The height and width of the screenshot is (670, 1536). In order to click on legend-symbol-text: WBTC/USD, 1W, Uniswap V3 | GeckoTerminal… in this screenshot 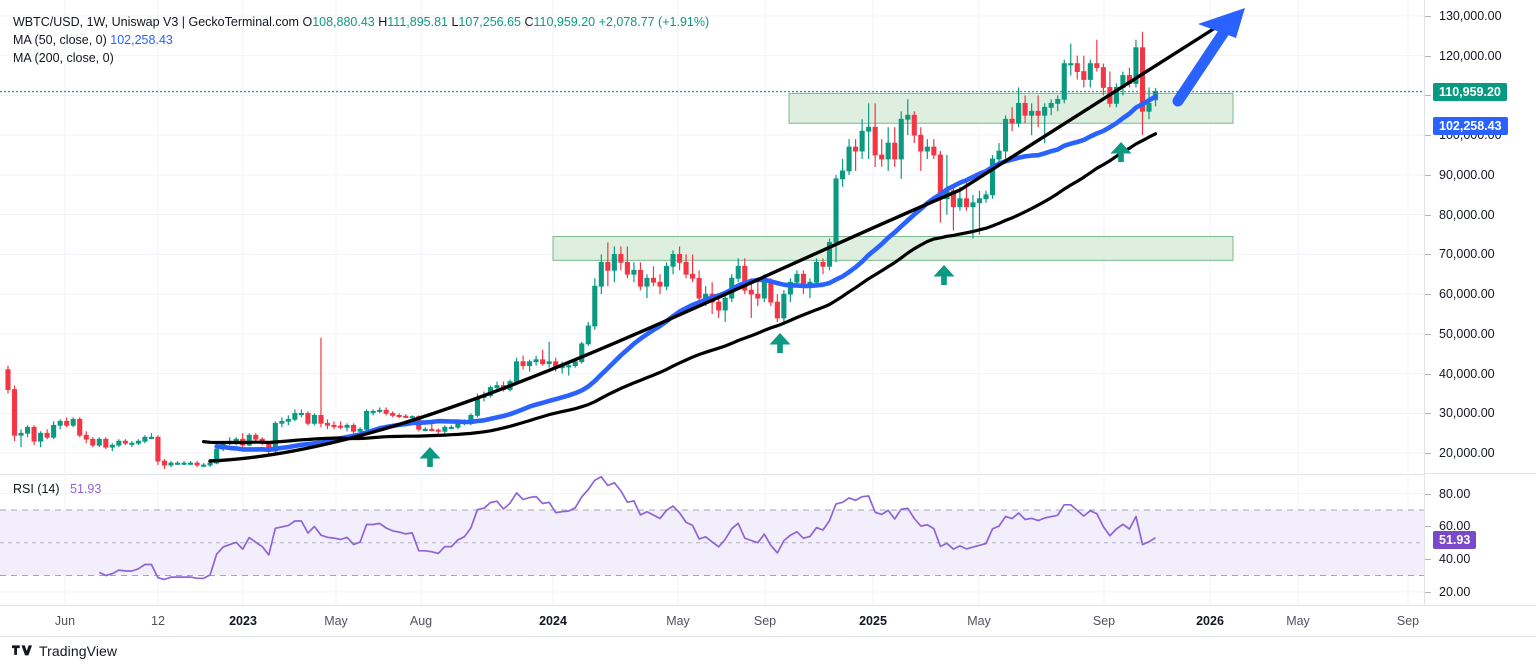, I will do `click(156, 22)`.